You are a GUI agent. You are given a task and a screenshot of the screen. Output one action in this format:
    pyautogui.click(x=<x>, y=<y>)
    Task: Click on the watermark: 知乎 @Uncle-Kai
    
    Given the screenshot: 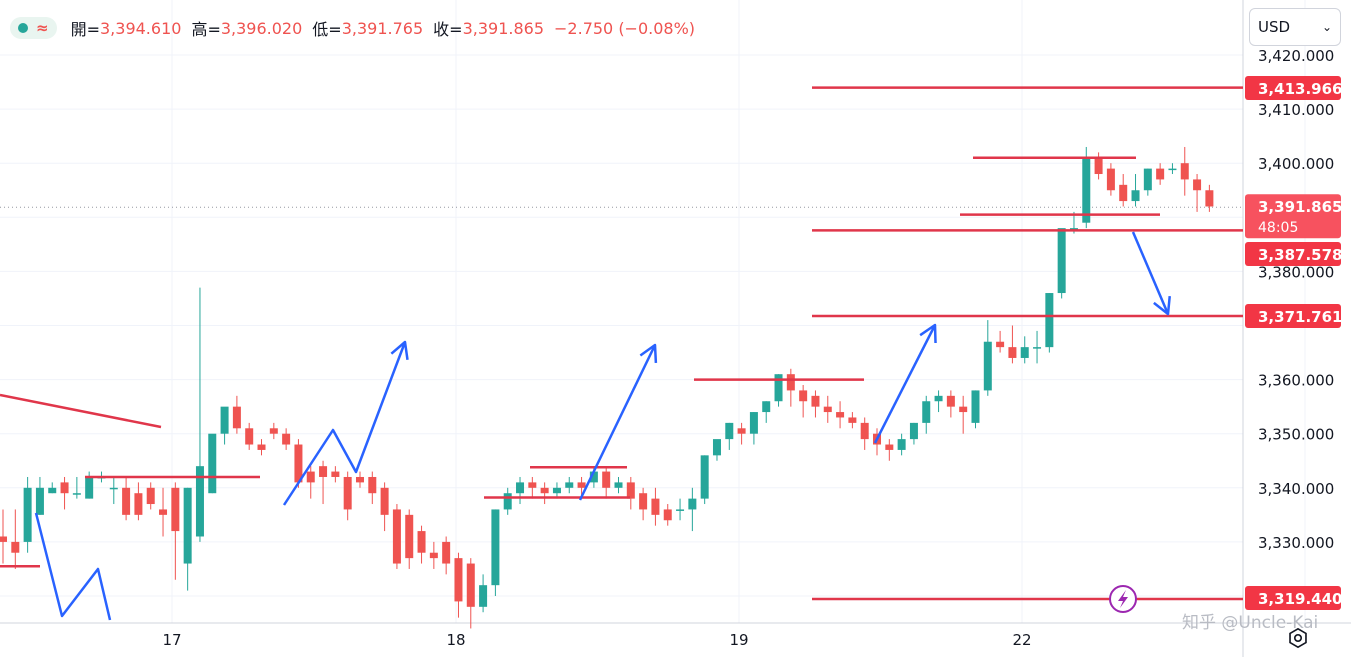 What is the action you would take?
    pyautogui.click(x=1250, y=623)
    